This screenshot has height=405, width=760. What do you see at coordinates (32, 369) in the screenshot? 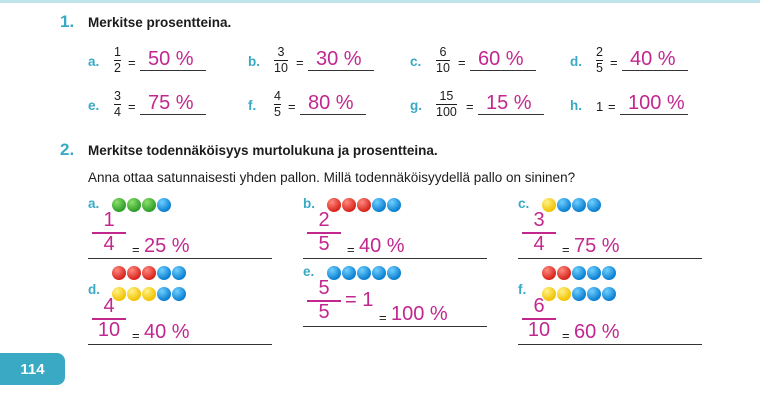
I see `page-number: 114` at bounding box center [32, 369].